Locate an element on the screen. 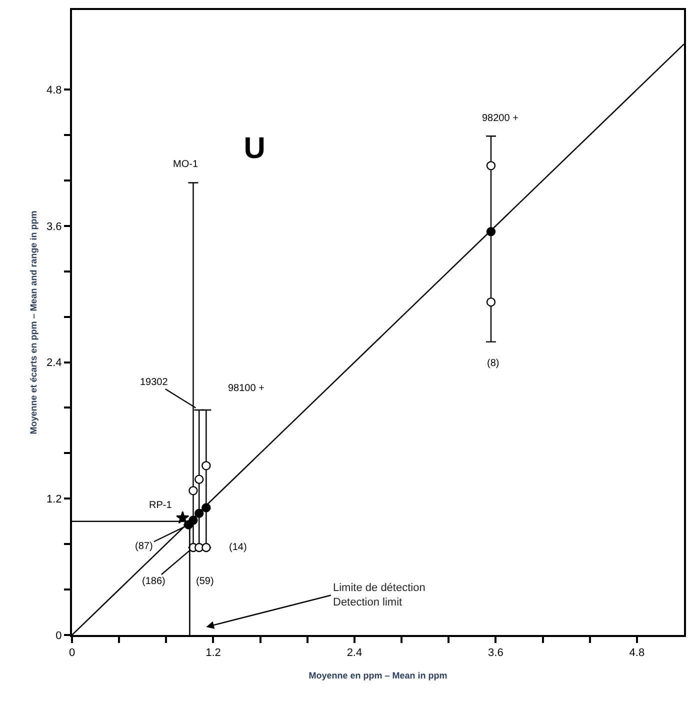 The width and height of the screenshot is (688, 702). annotation: MO-1 is located at coordinates (185, 164).